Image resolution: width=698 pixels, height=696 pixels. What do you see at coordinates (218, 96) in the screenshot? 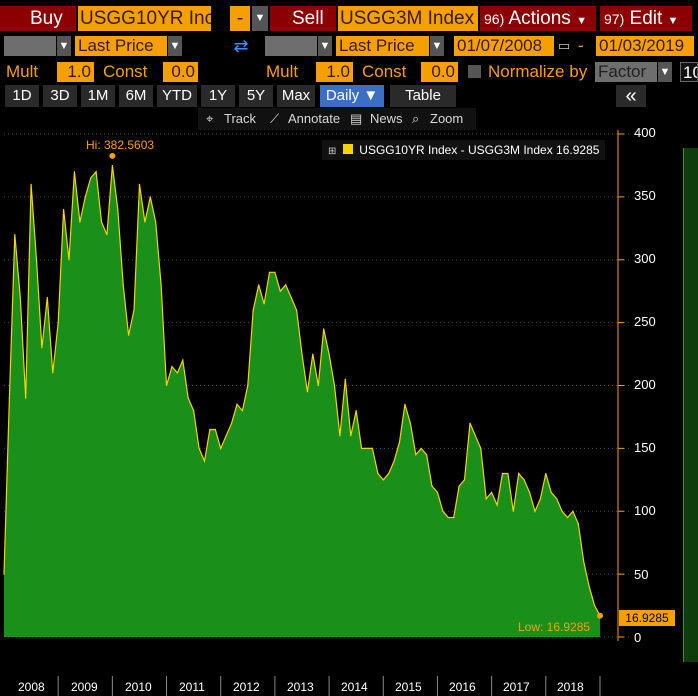
I see `tab-1y: 1Y` at bounding box center [218, 96].